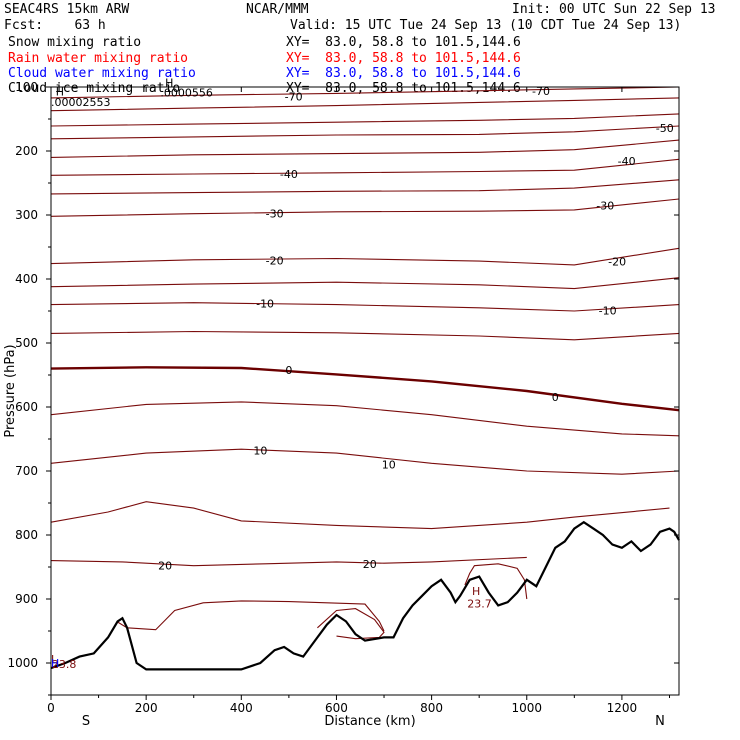  What do you see at coordinates (665, 128) in the screenshot?
I see `contour-label: -50` at bounding box center [665, 128].